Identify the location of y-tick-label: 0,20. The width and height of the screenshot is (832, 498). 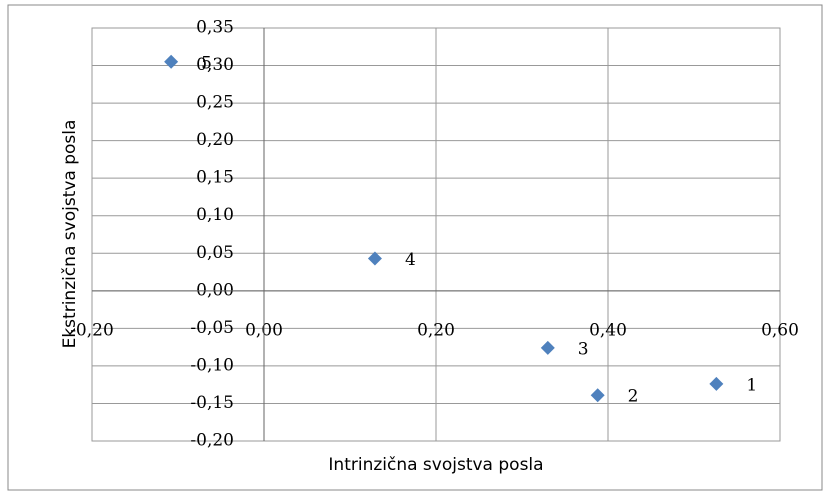
(215, 140).